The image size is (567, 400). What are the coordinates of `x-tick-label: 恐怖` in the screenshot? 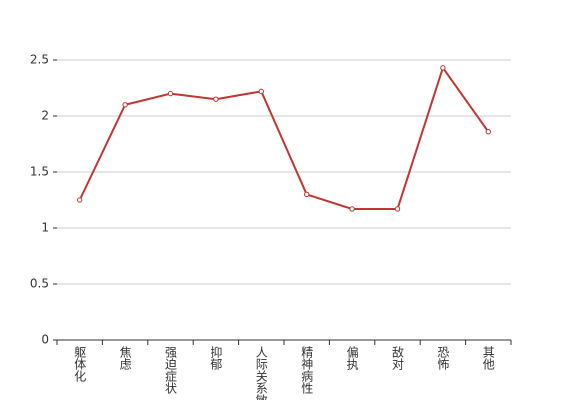 It's located at (443, 358).